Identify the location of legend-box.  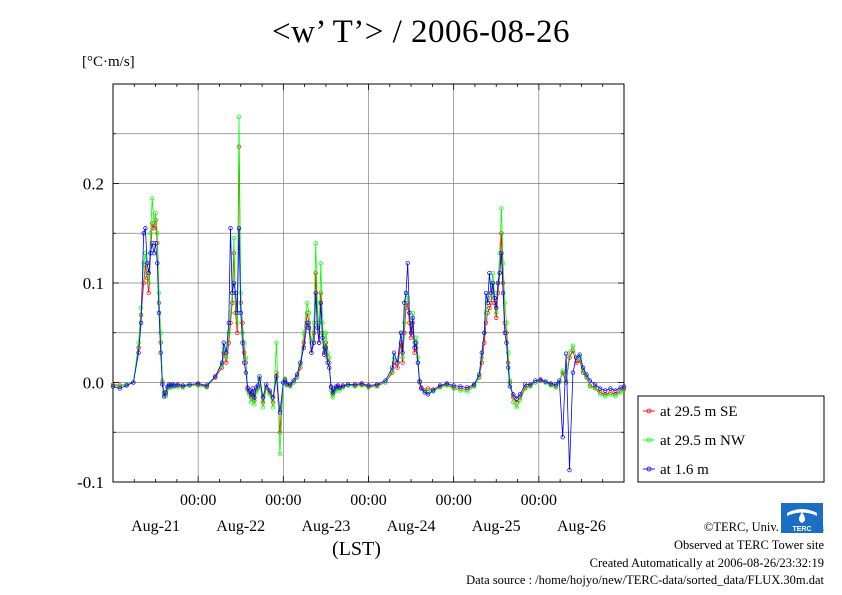
(731, 439).